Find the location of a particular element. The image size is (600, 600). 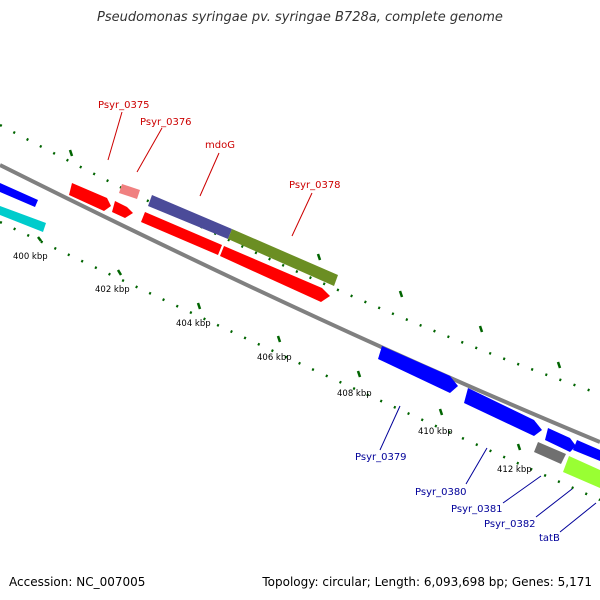

label-psyr-0382: Psyr_0382 is located at coordinates (510, 524).